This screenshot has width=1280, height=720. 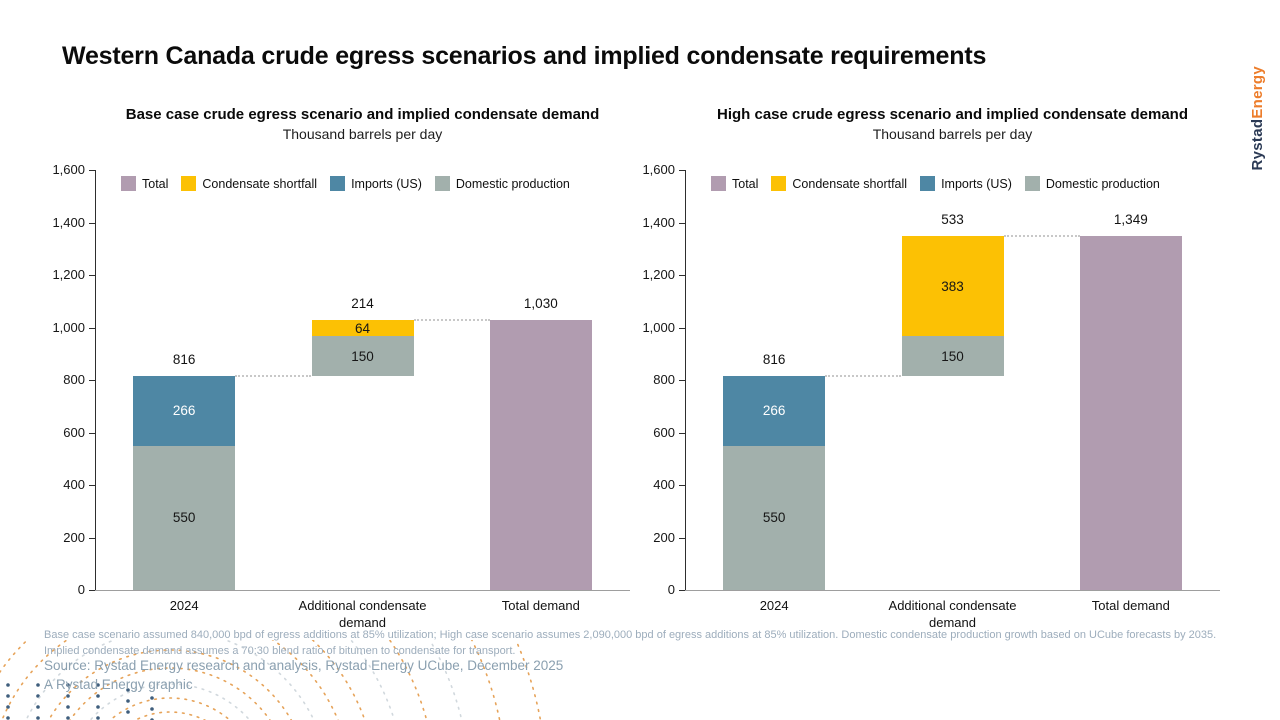 What do you see at coordinates (952, 286) in the screenshot?
I see `bar-segment: 383` at bounding box center [952, 286].